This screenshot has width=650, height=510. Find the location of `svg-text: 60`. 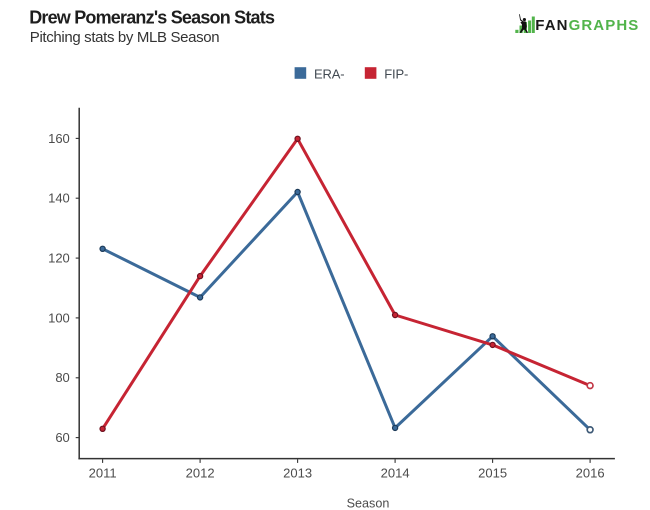

svg-text: 60 is located at coordinates (62, 437).